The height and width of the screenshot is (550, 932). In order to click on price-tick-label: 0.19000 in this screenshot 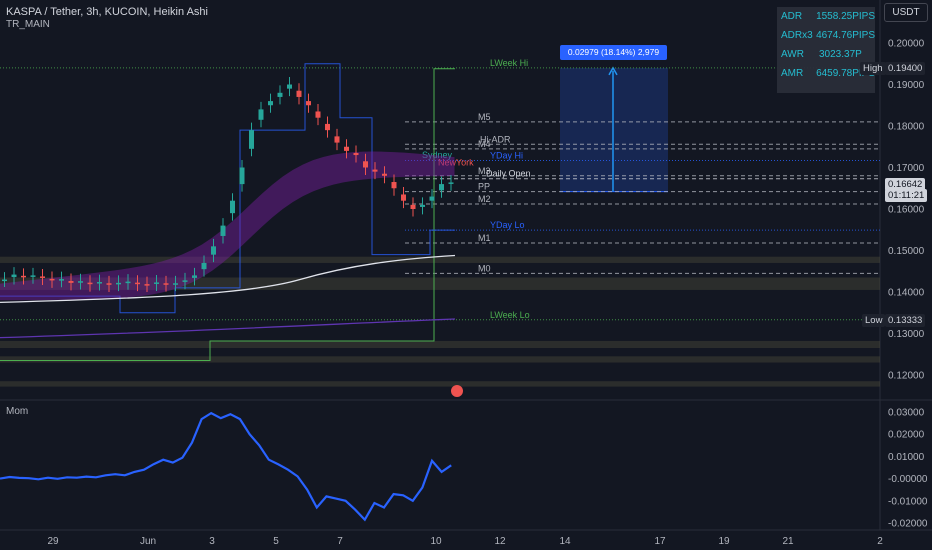, I will do `click(906, 85)`.